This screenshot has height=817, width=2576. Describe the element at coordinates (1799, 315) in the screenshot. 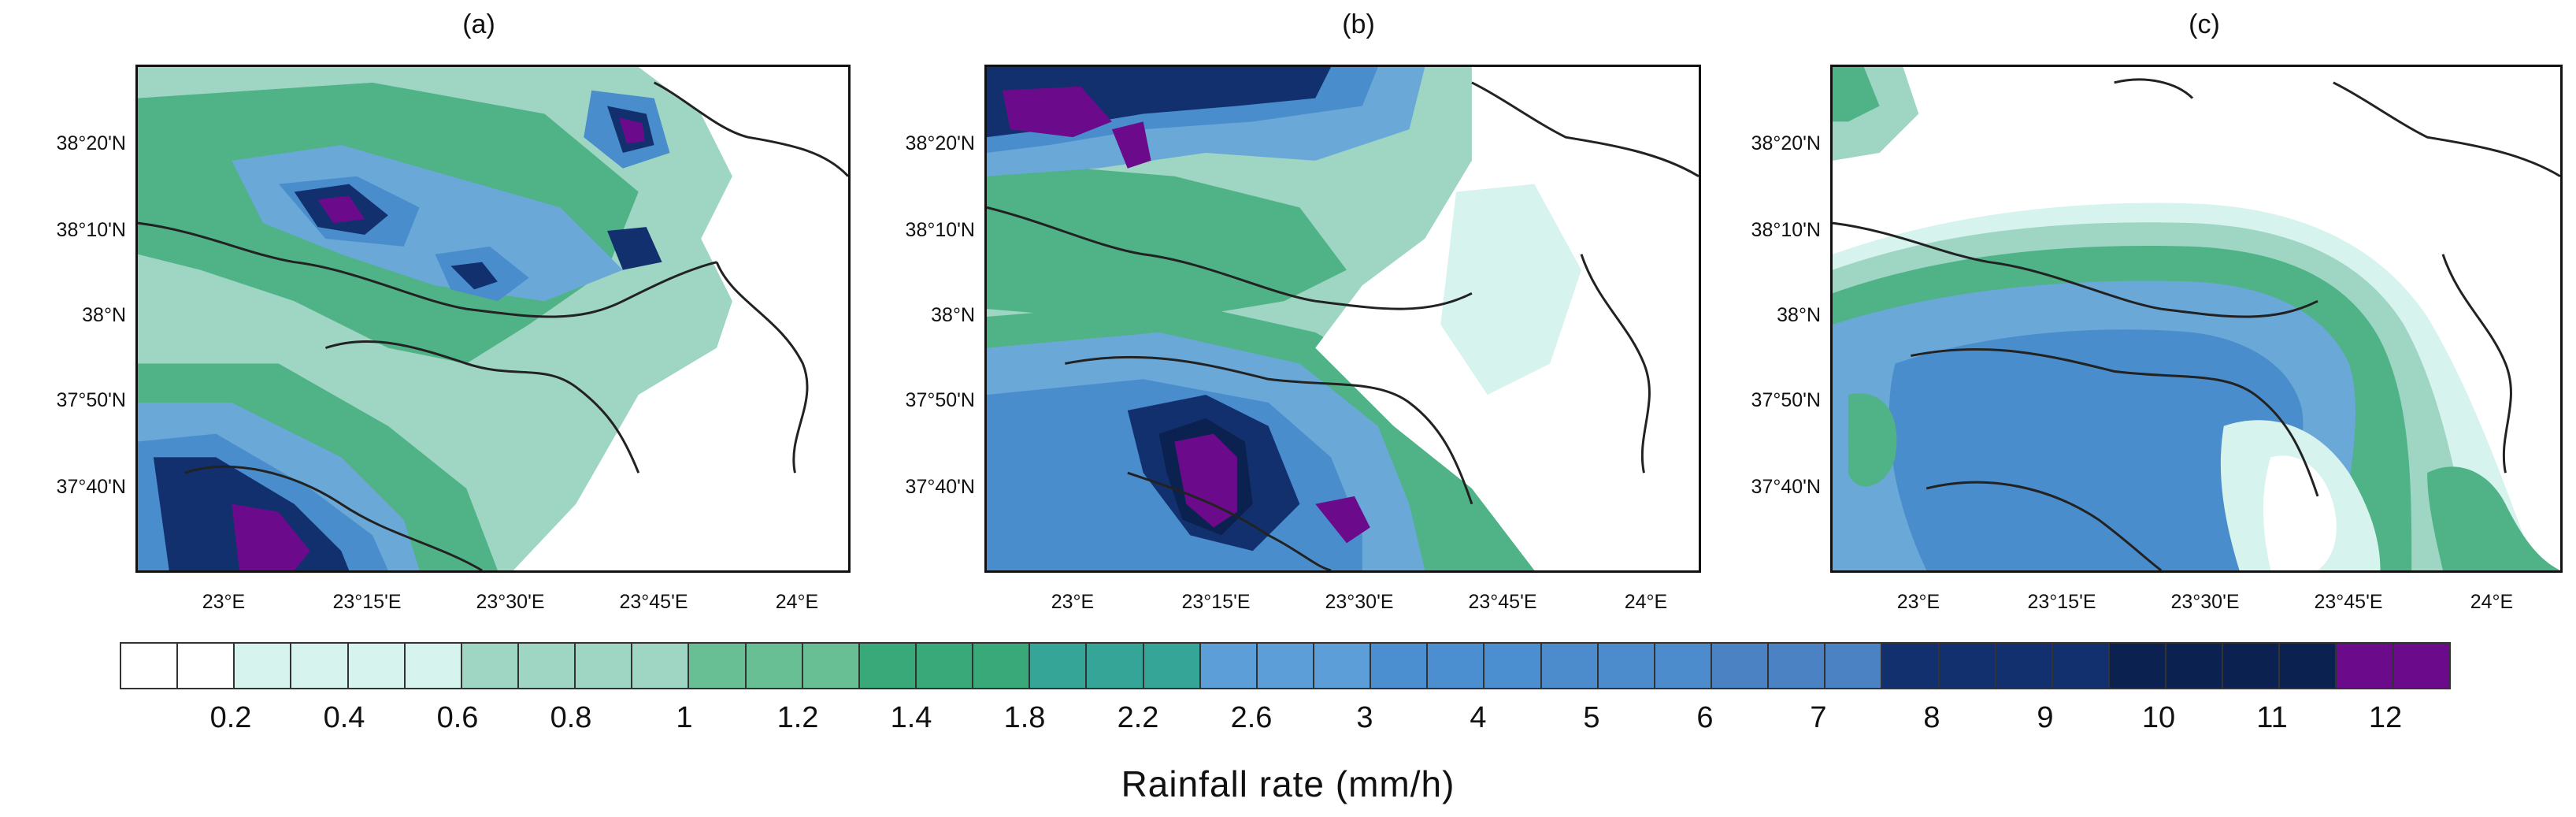

I see `lat-tick-c-3: 38°N` at that location.